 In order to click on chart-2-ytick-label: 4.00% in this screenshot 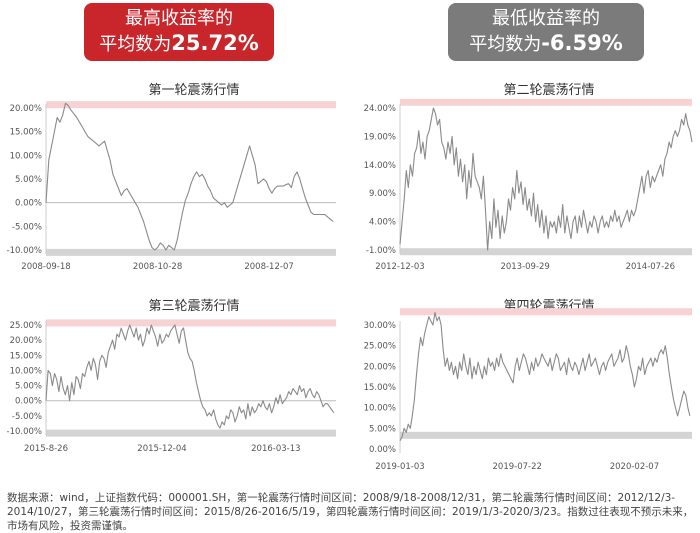, I will do `click(382, 223)`.